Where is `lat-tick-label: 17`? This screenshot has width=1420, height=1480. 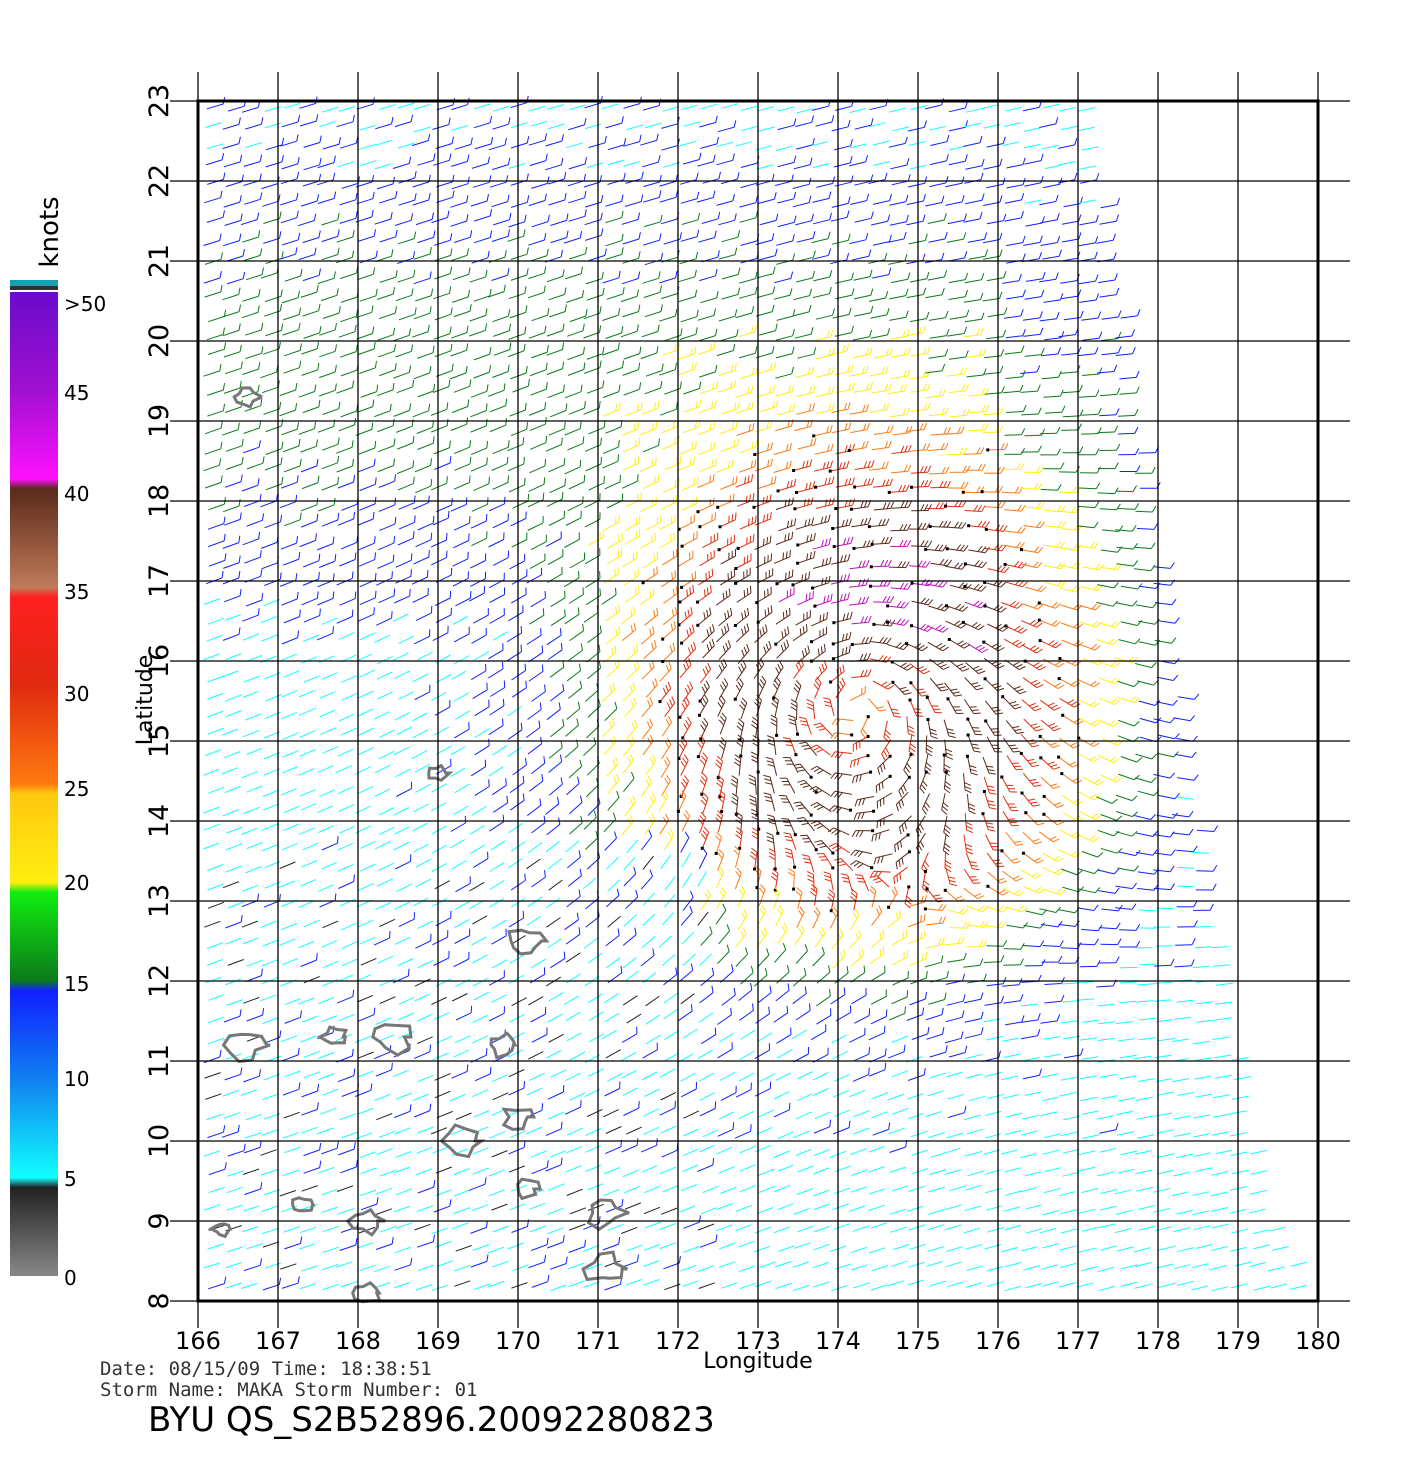
lat-tick-label: 17 is located at coordinates (159, 581).